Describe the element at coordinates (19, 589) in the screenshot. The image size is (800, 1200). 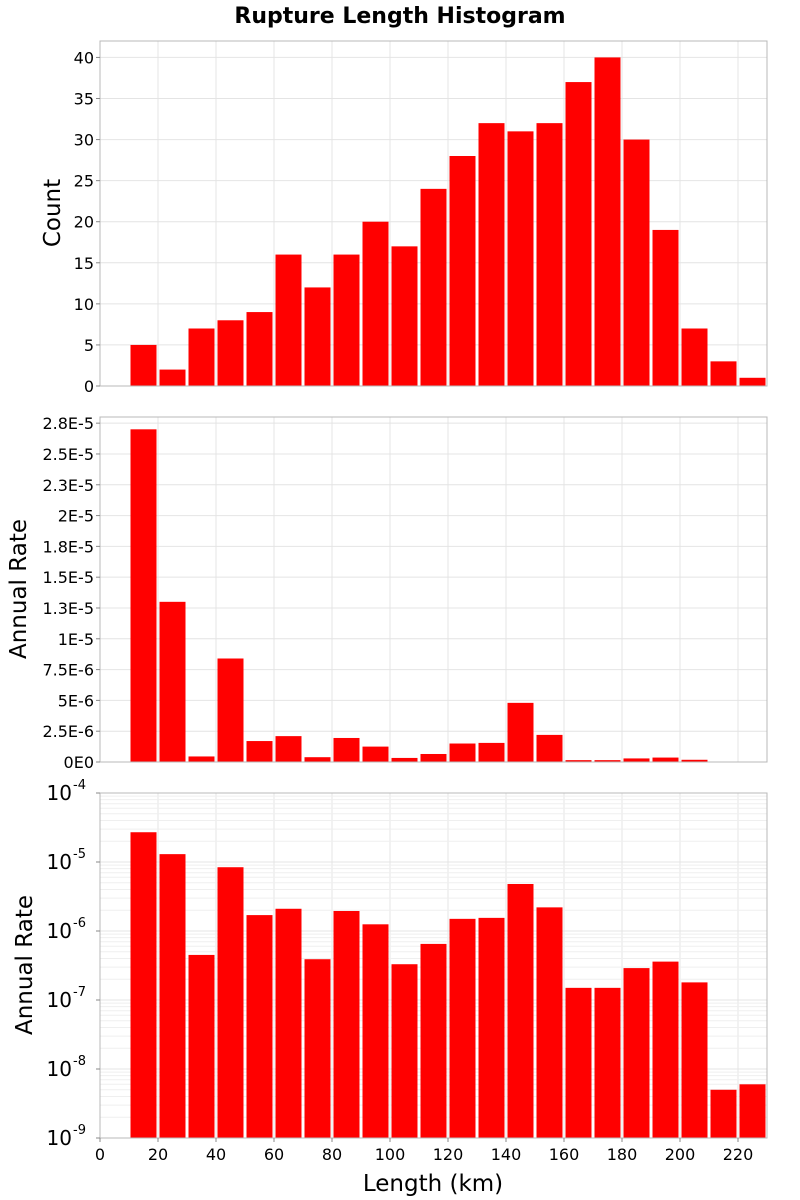
I see `y-axis-label-rate-linear: Annual Rate` at that location.